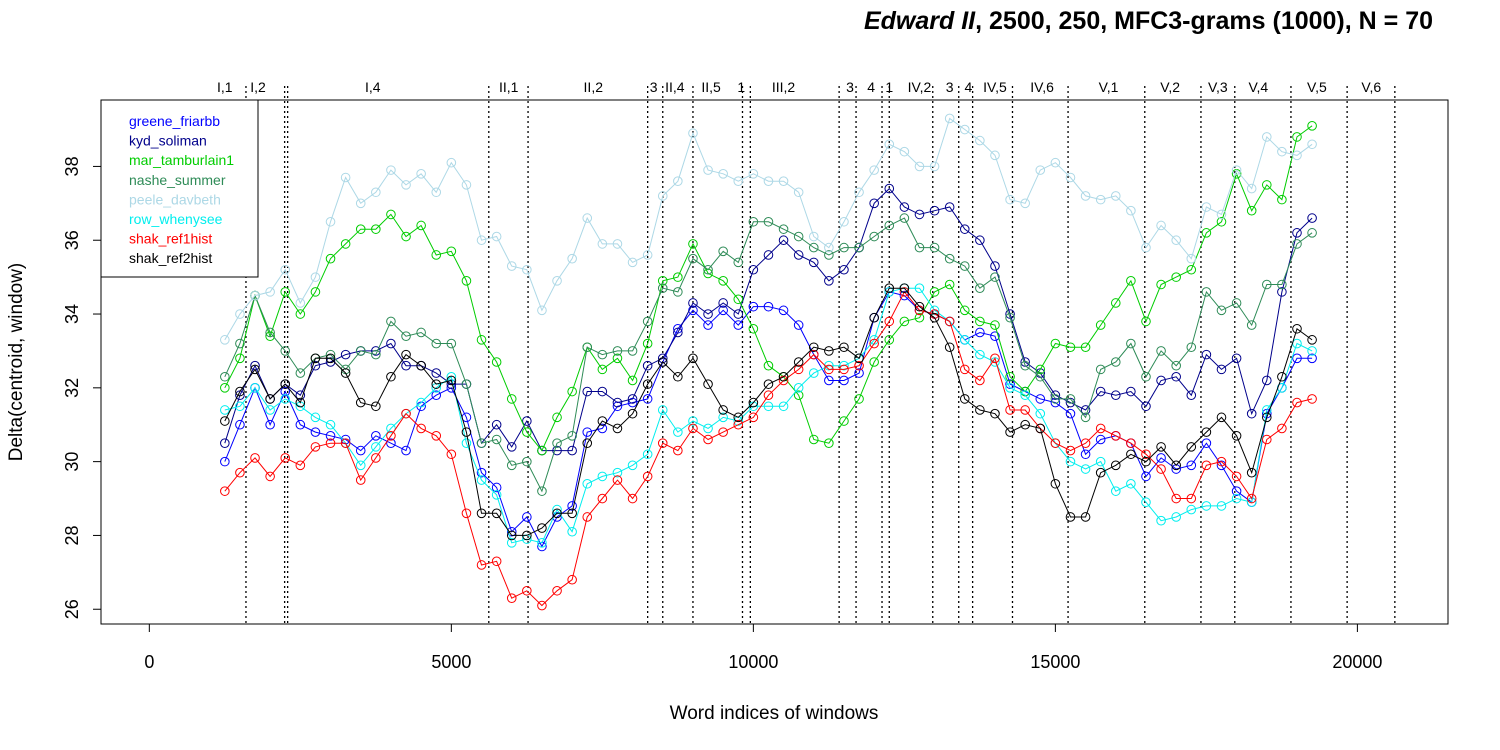 The height and width of the screenshot is (750, 1500). Describe the element at coordinates (174, 121) in the screenshot. I see `legend-entry: greene_friarbb` at that location.